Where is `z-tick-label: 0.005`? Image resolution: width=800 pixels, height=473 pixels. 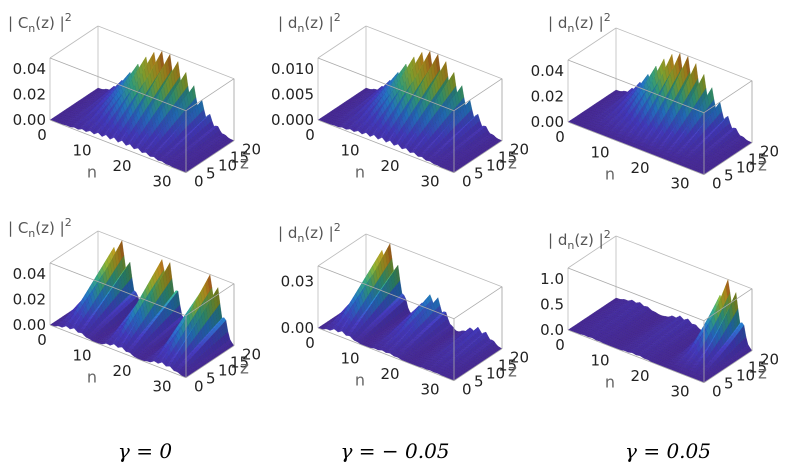
z-tick-label: 0.005 is located at coordinates (292, 95).